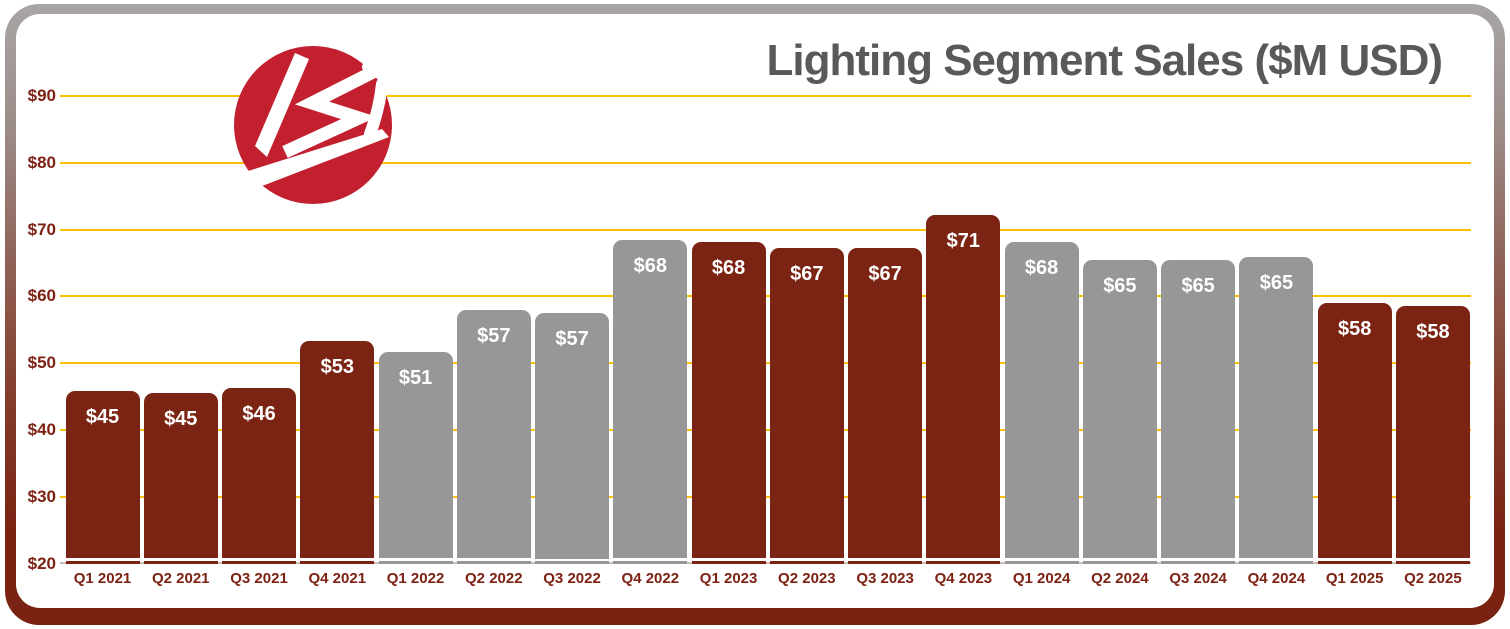 The image size is (1510, 629). What do you see at coordinates (337, 367) in the screenshot?
I see `bar-value-label: $53` at bounding box center [337, 367].